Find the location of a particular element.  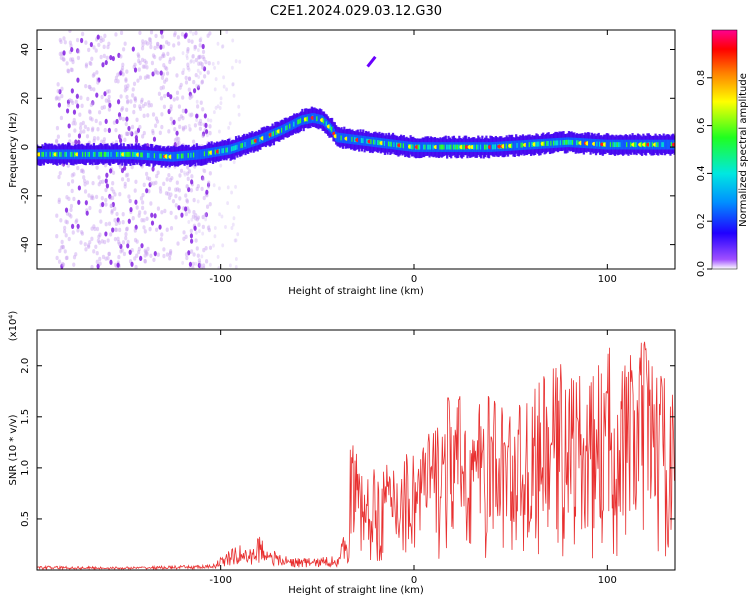

colorbar-gradient is located at coordinates (724, 149).